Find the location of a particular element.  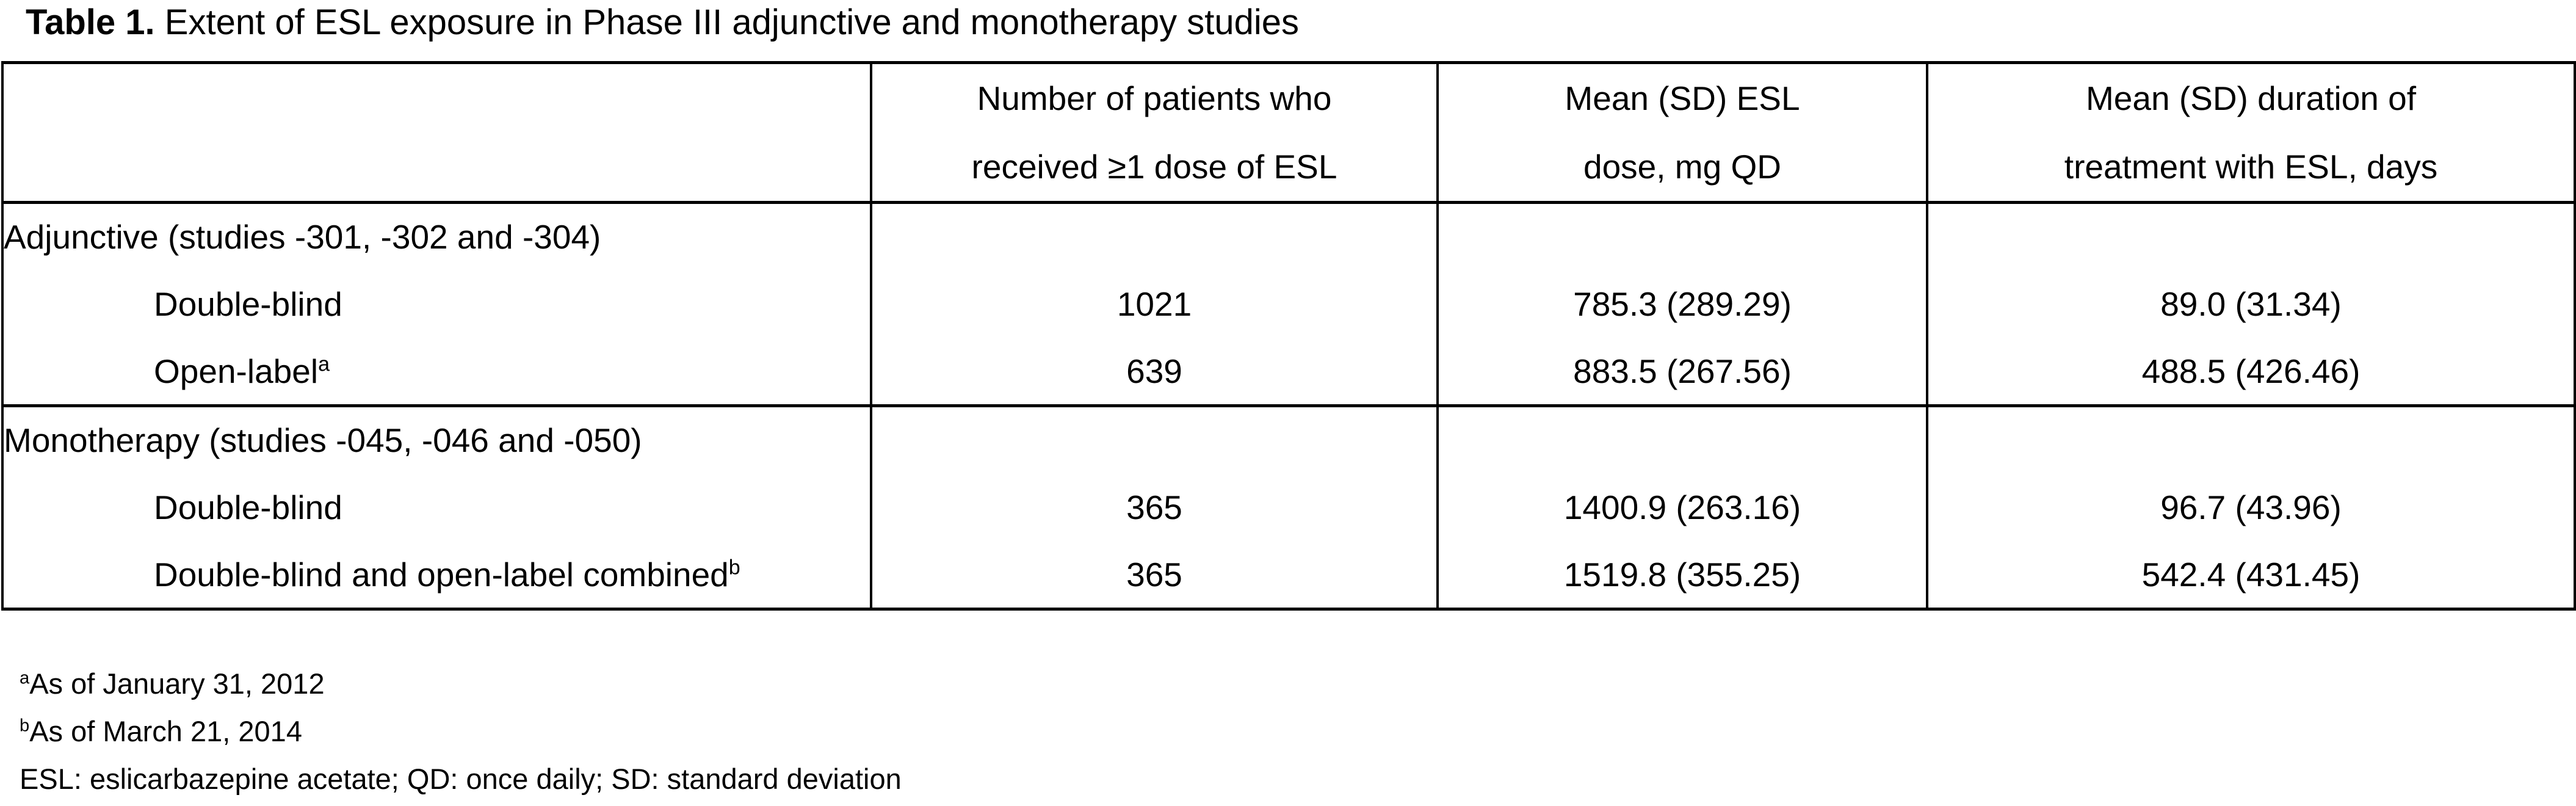

patients-cell: 639 is located at coordinates (1154, 372).